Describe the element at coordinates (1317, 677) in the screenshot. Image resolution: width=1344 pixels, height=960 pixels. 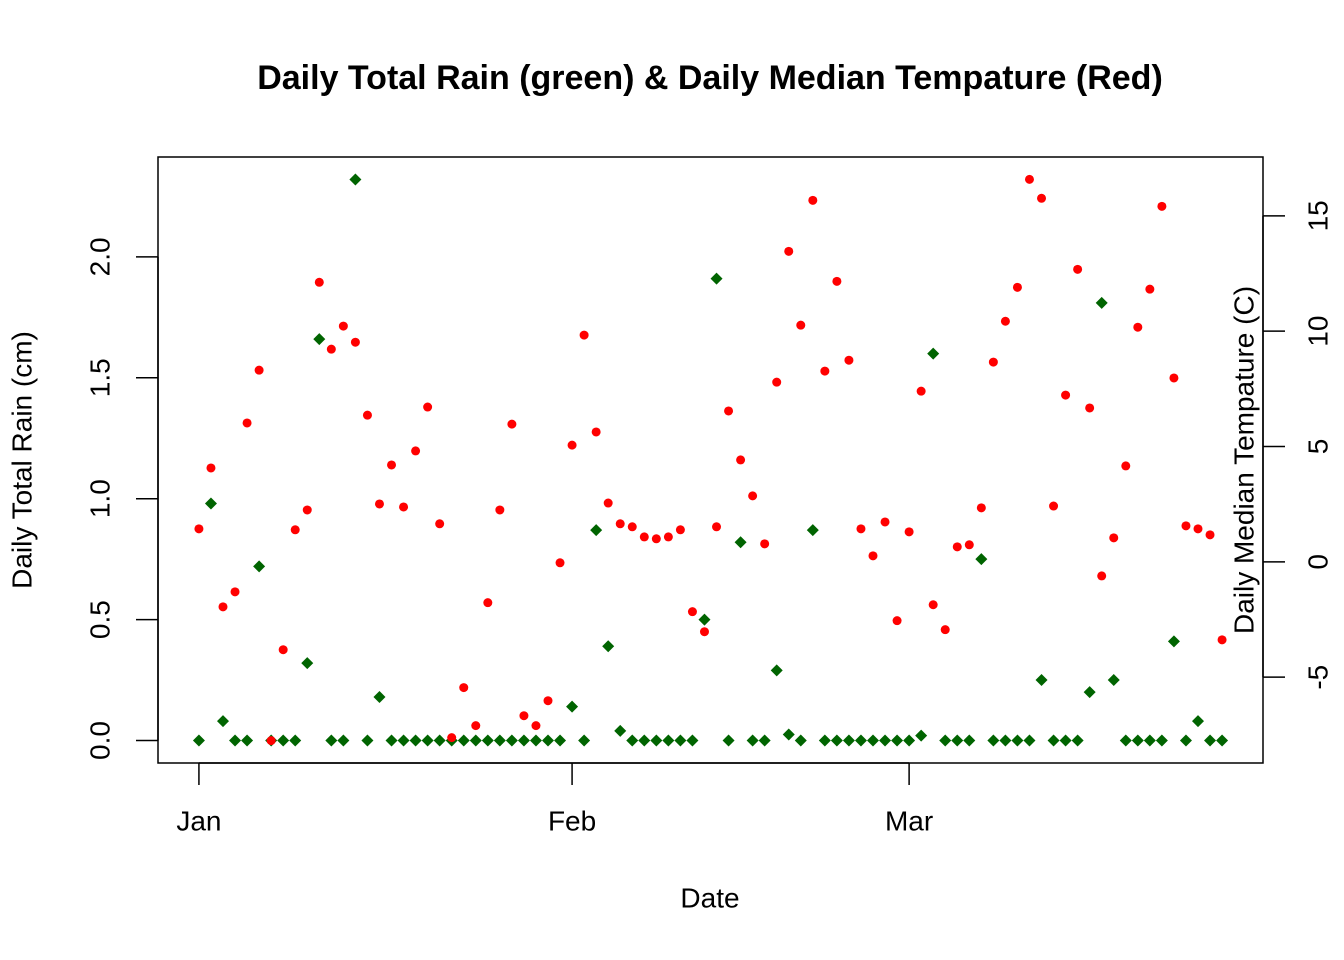
I see `y2-tick-label: -5` at that location.